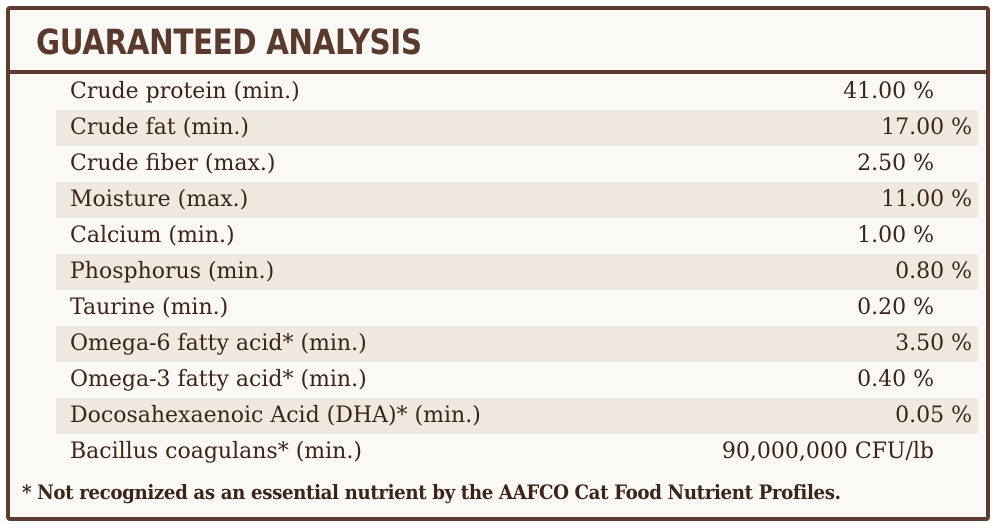 Image resolution: width=1000 pixels, height=531 pixels. What do you see at coordinates (229, 43) in the screenshot?
I see `panel-title: GUARANTEED ANALYSIS` at bounding box center [229, 43].